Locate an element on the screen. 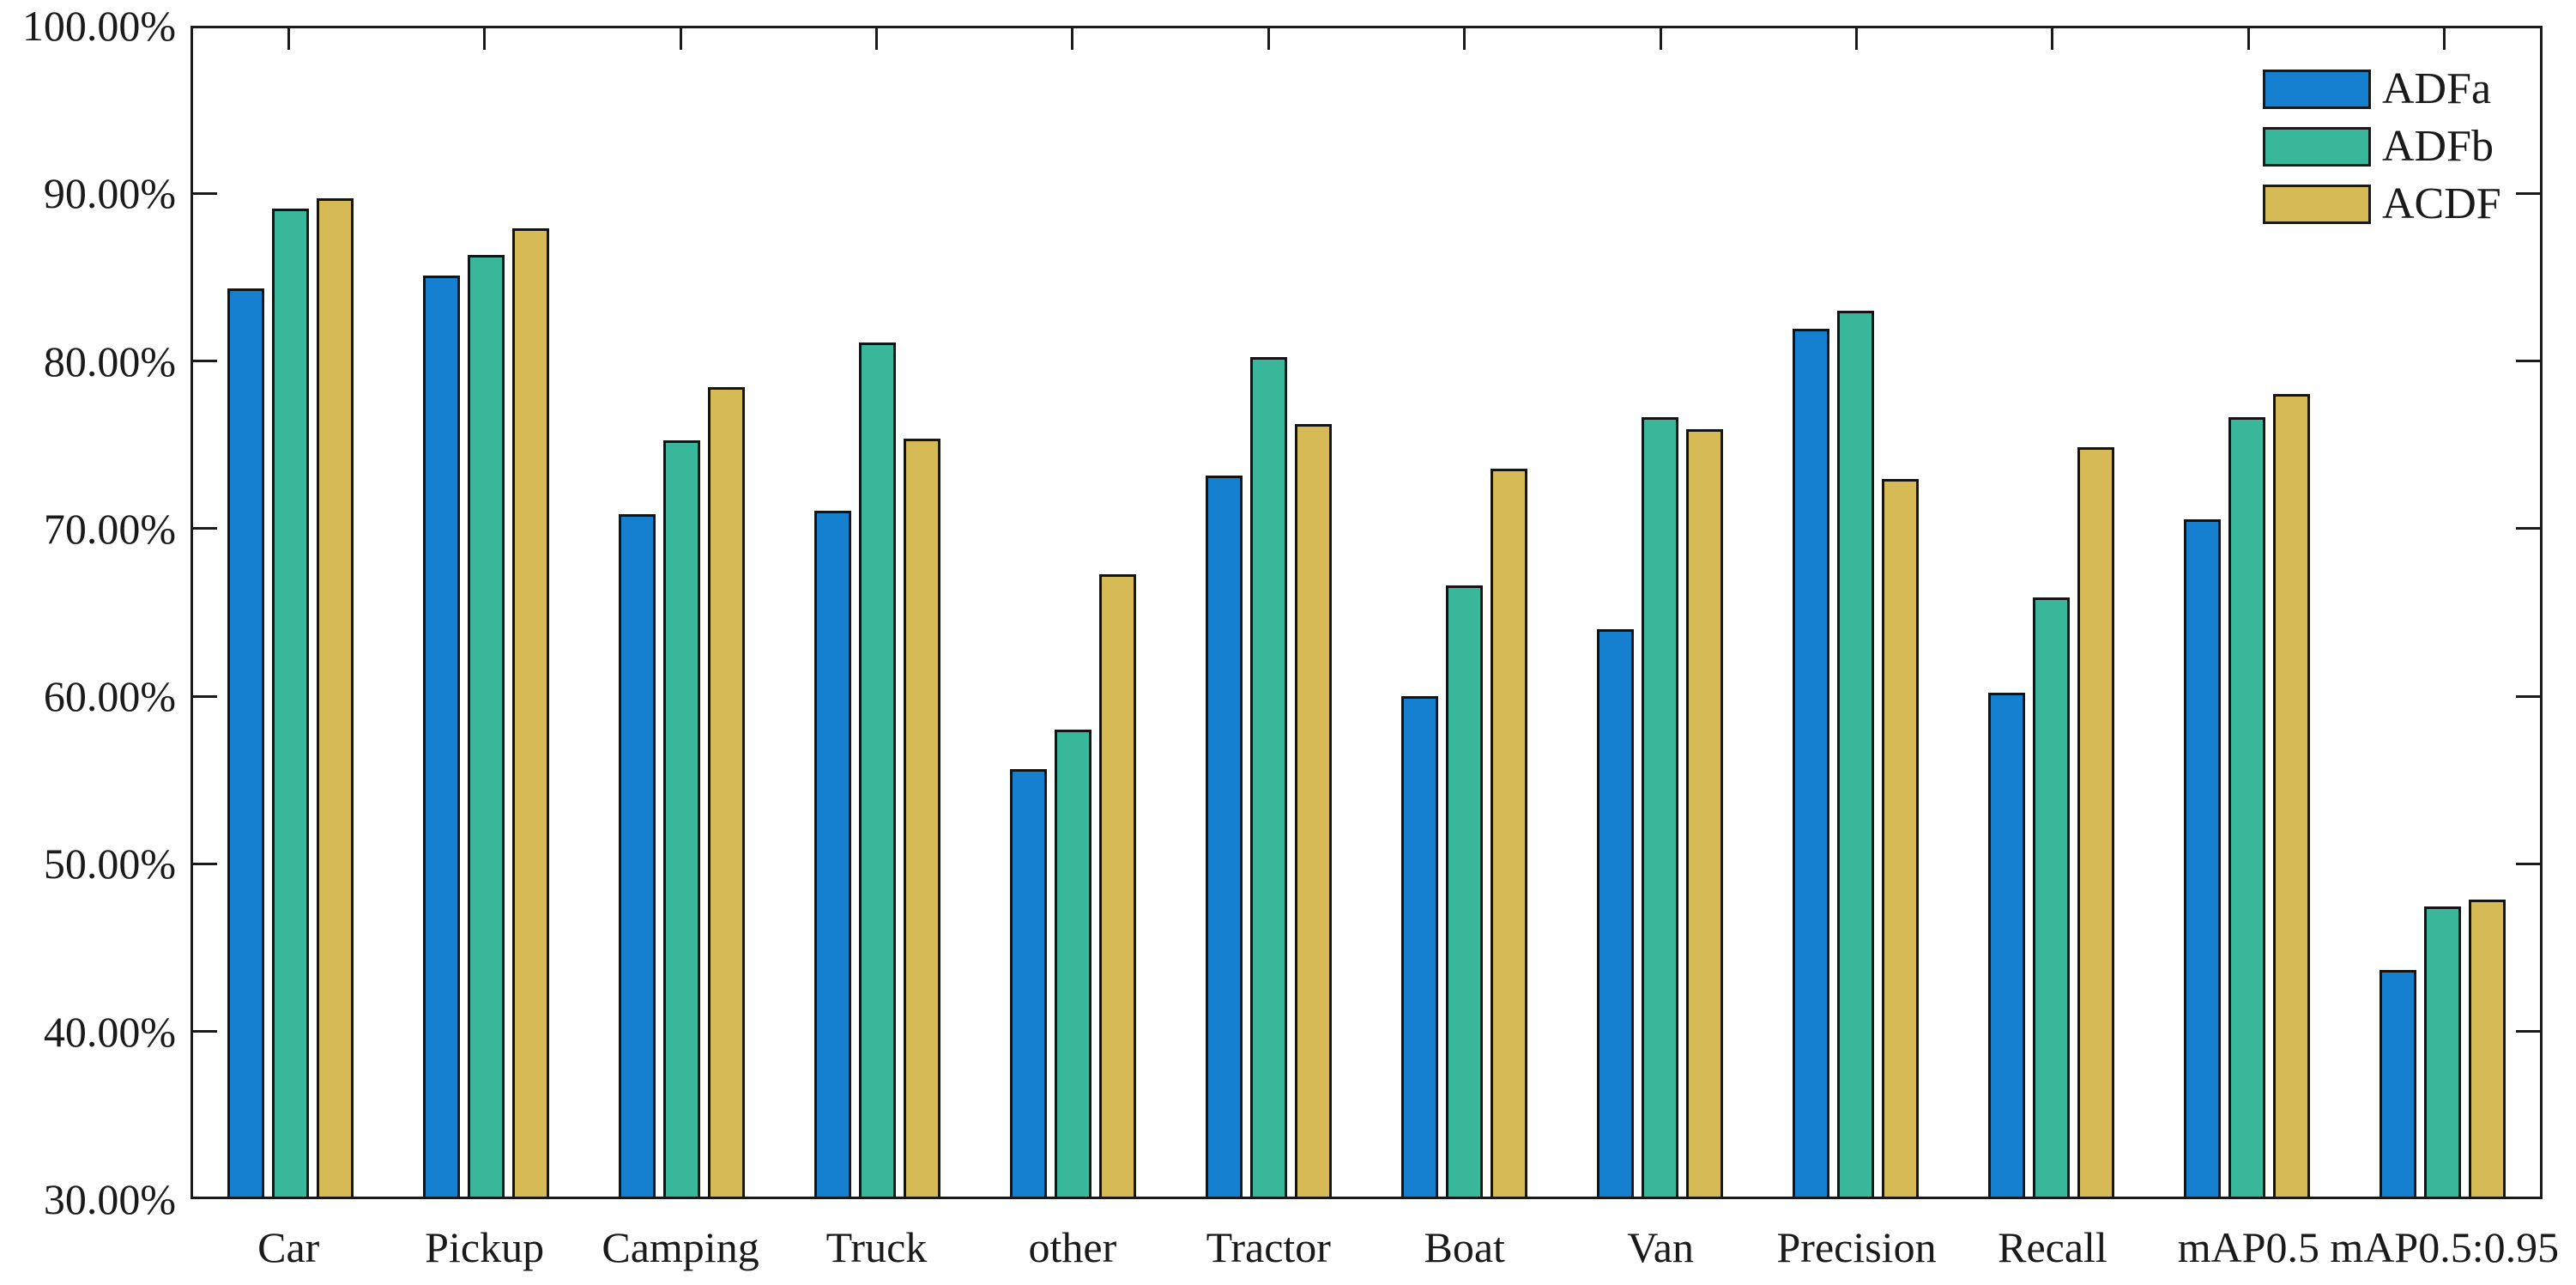 This screenshot has width=2576, height=1285. bar-adfb-recall is located at coordinates (2051, 897).